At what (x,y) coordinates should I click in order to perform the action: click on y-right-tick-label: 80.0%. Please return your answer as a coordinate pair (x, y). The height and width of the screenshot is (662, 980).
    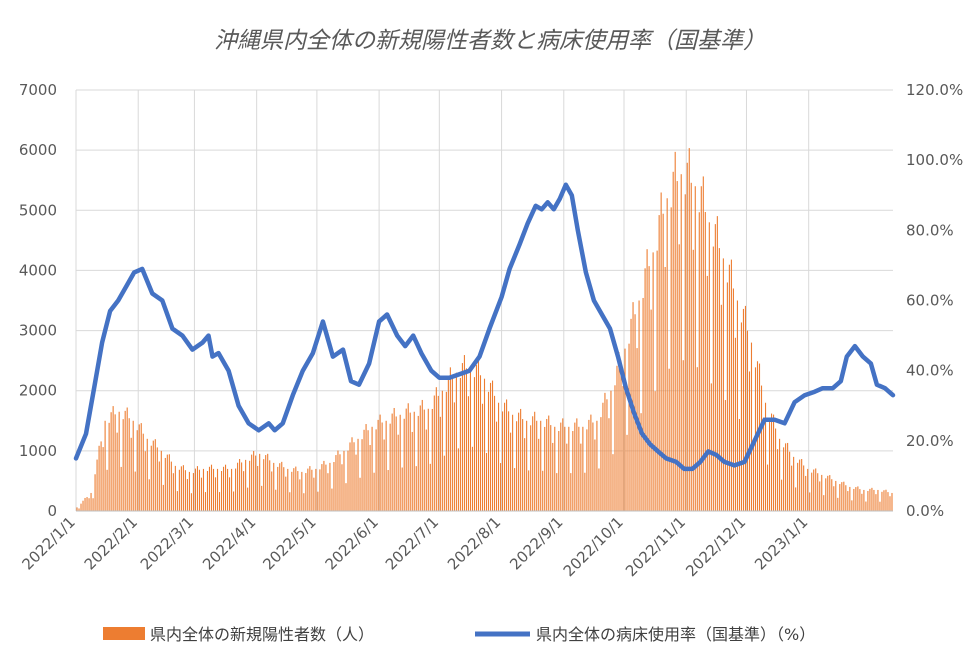
    Looking at the image, I should click on (930, 230).